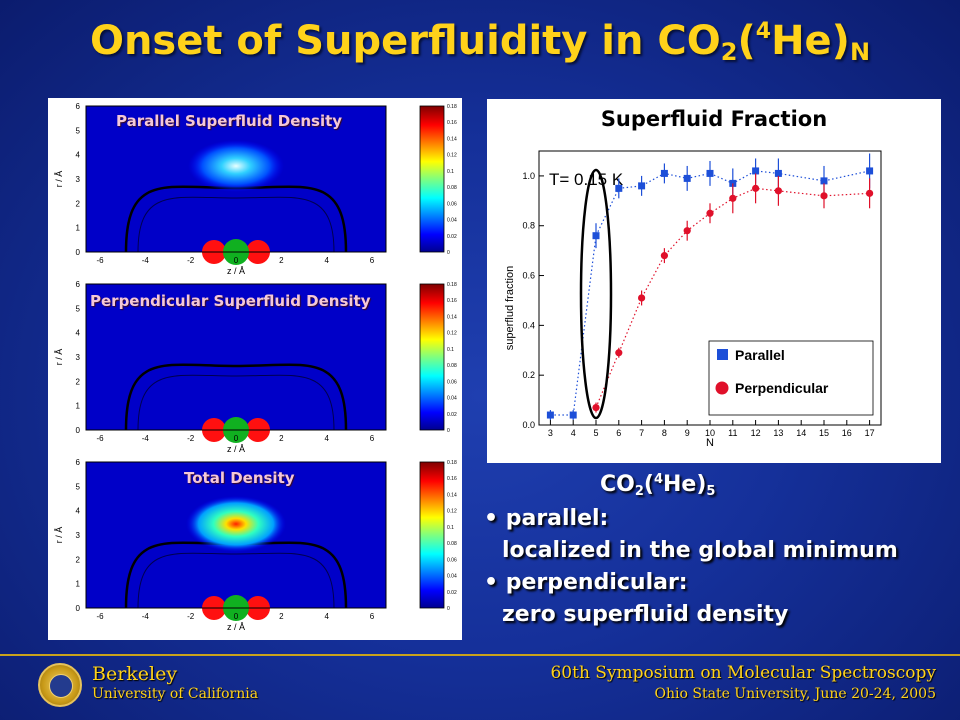 The height and width of the screenshot is (720, 960). What do you see at coordinates (700, 550) in the screenshot?
I see `bullet-parallel-detail: localized in the global minimum` at bounding box center [700, 550].